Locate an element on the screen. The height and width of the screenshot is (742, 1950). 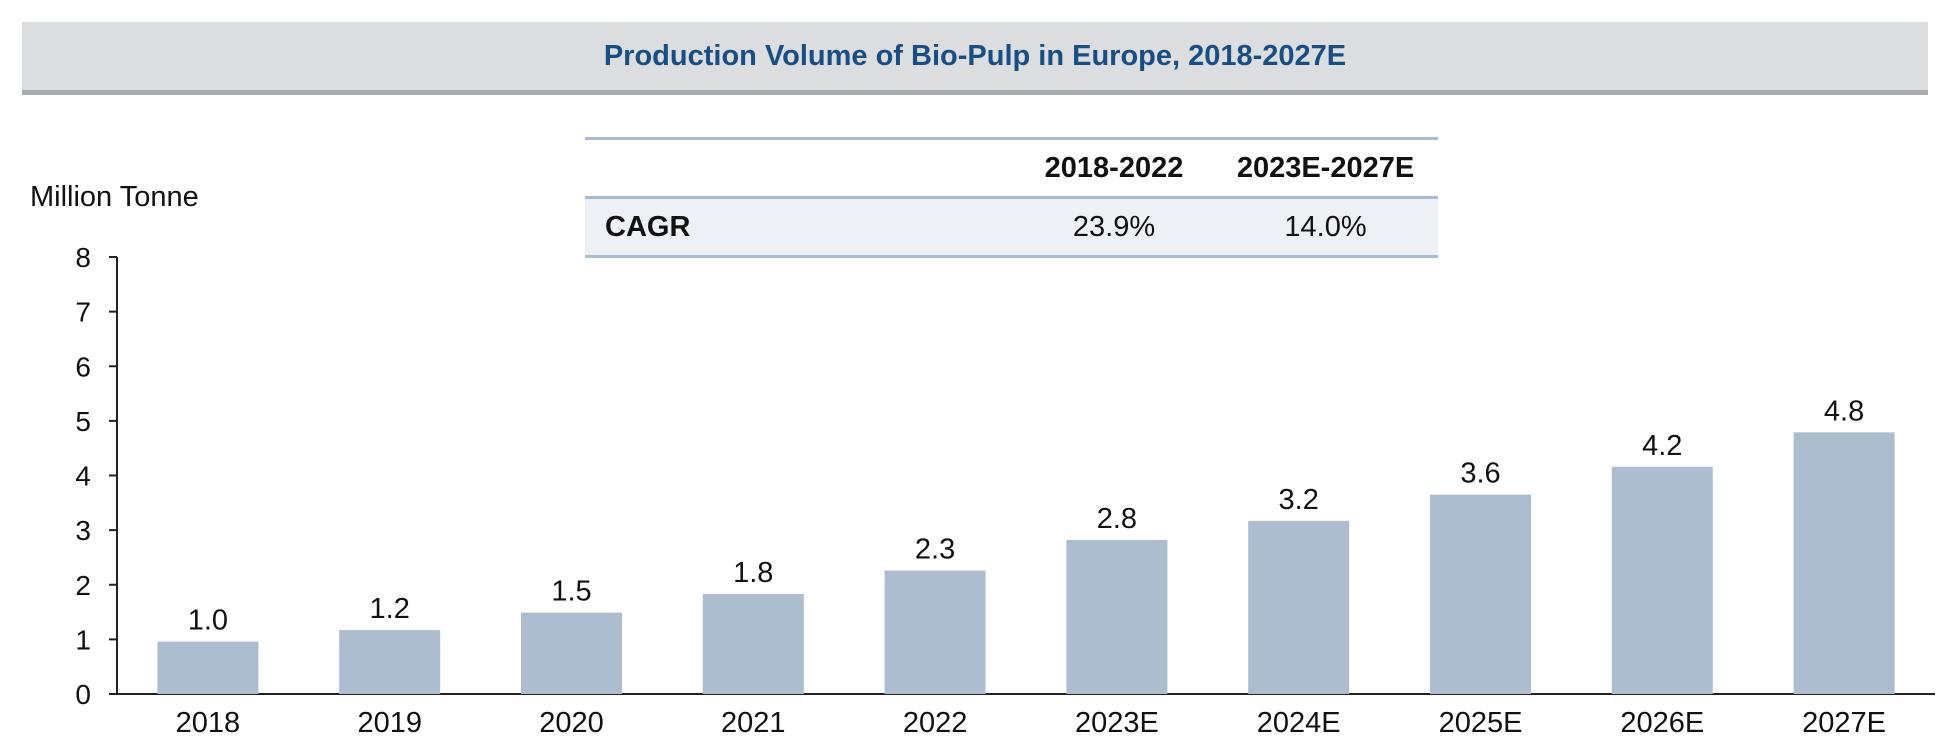
bar-data-label: 4.2 is located at coordinates (1662, 446).